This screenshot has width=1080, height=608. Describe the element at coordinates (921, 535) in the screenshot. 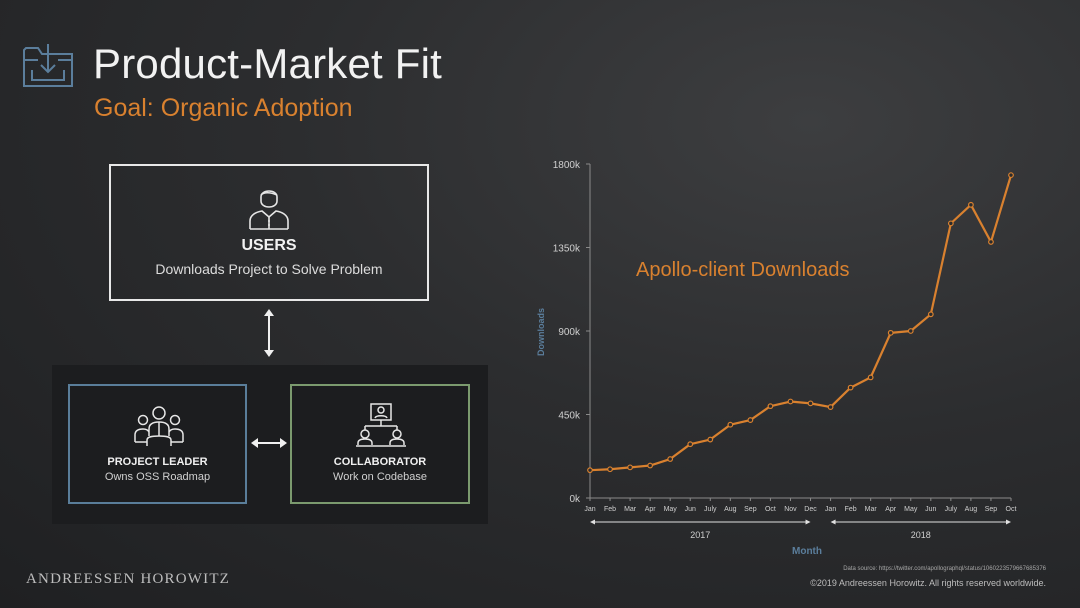

I see `year-group-label: 2018` at that location.